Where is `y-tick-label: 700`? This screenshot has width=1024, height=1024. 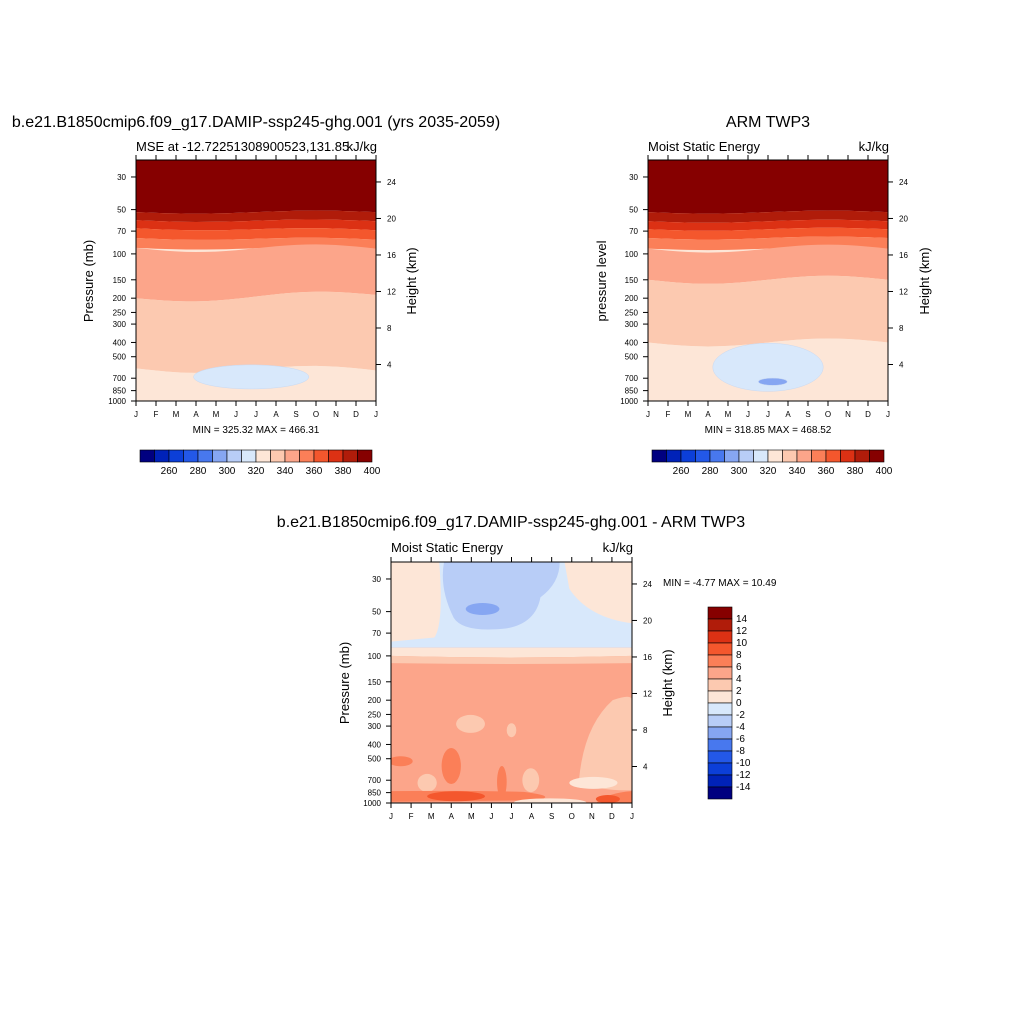
y-tick-label: 700 is located at coordinates (375, 780).